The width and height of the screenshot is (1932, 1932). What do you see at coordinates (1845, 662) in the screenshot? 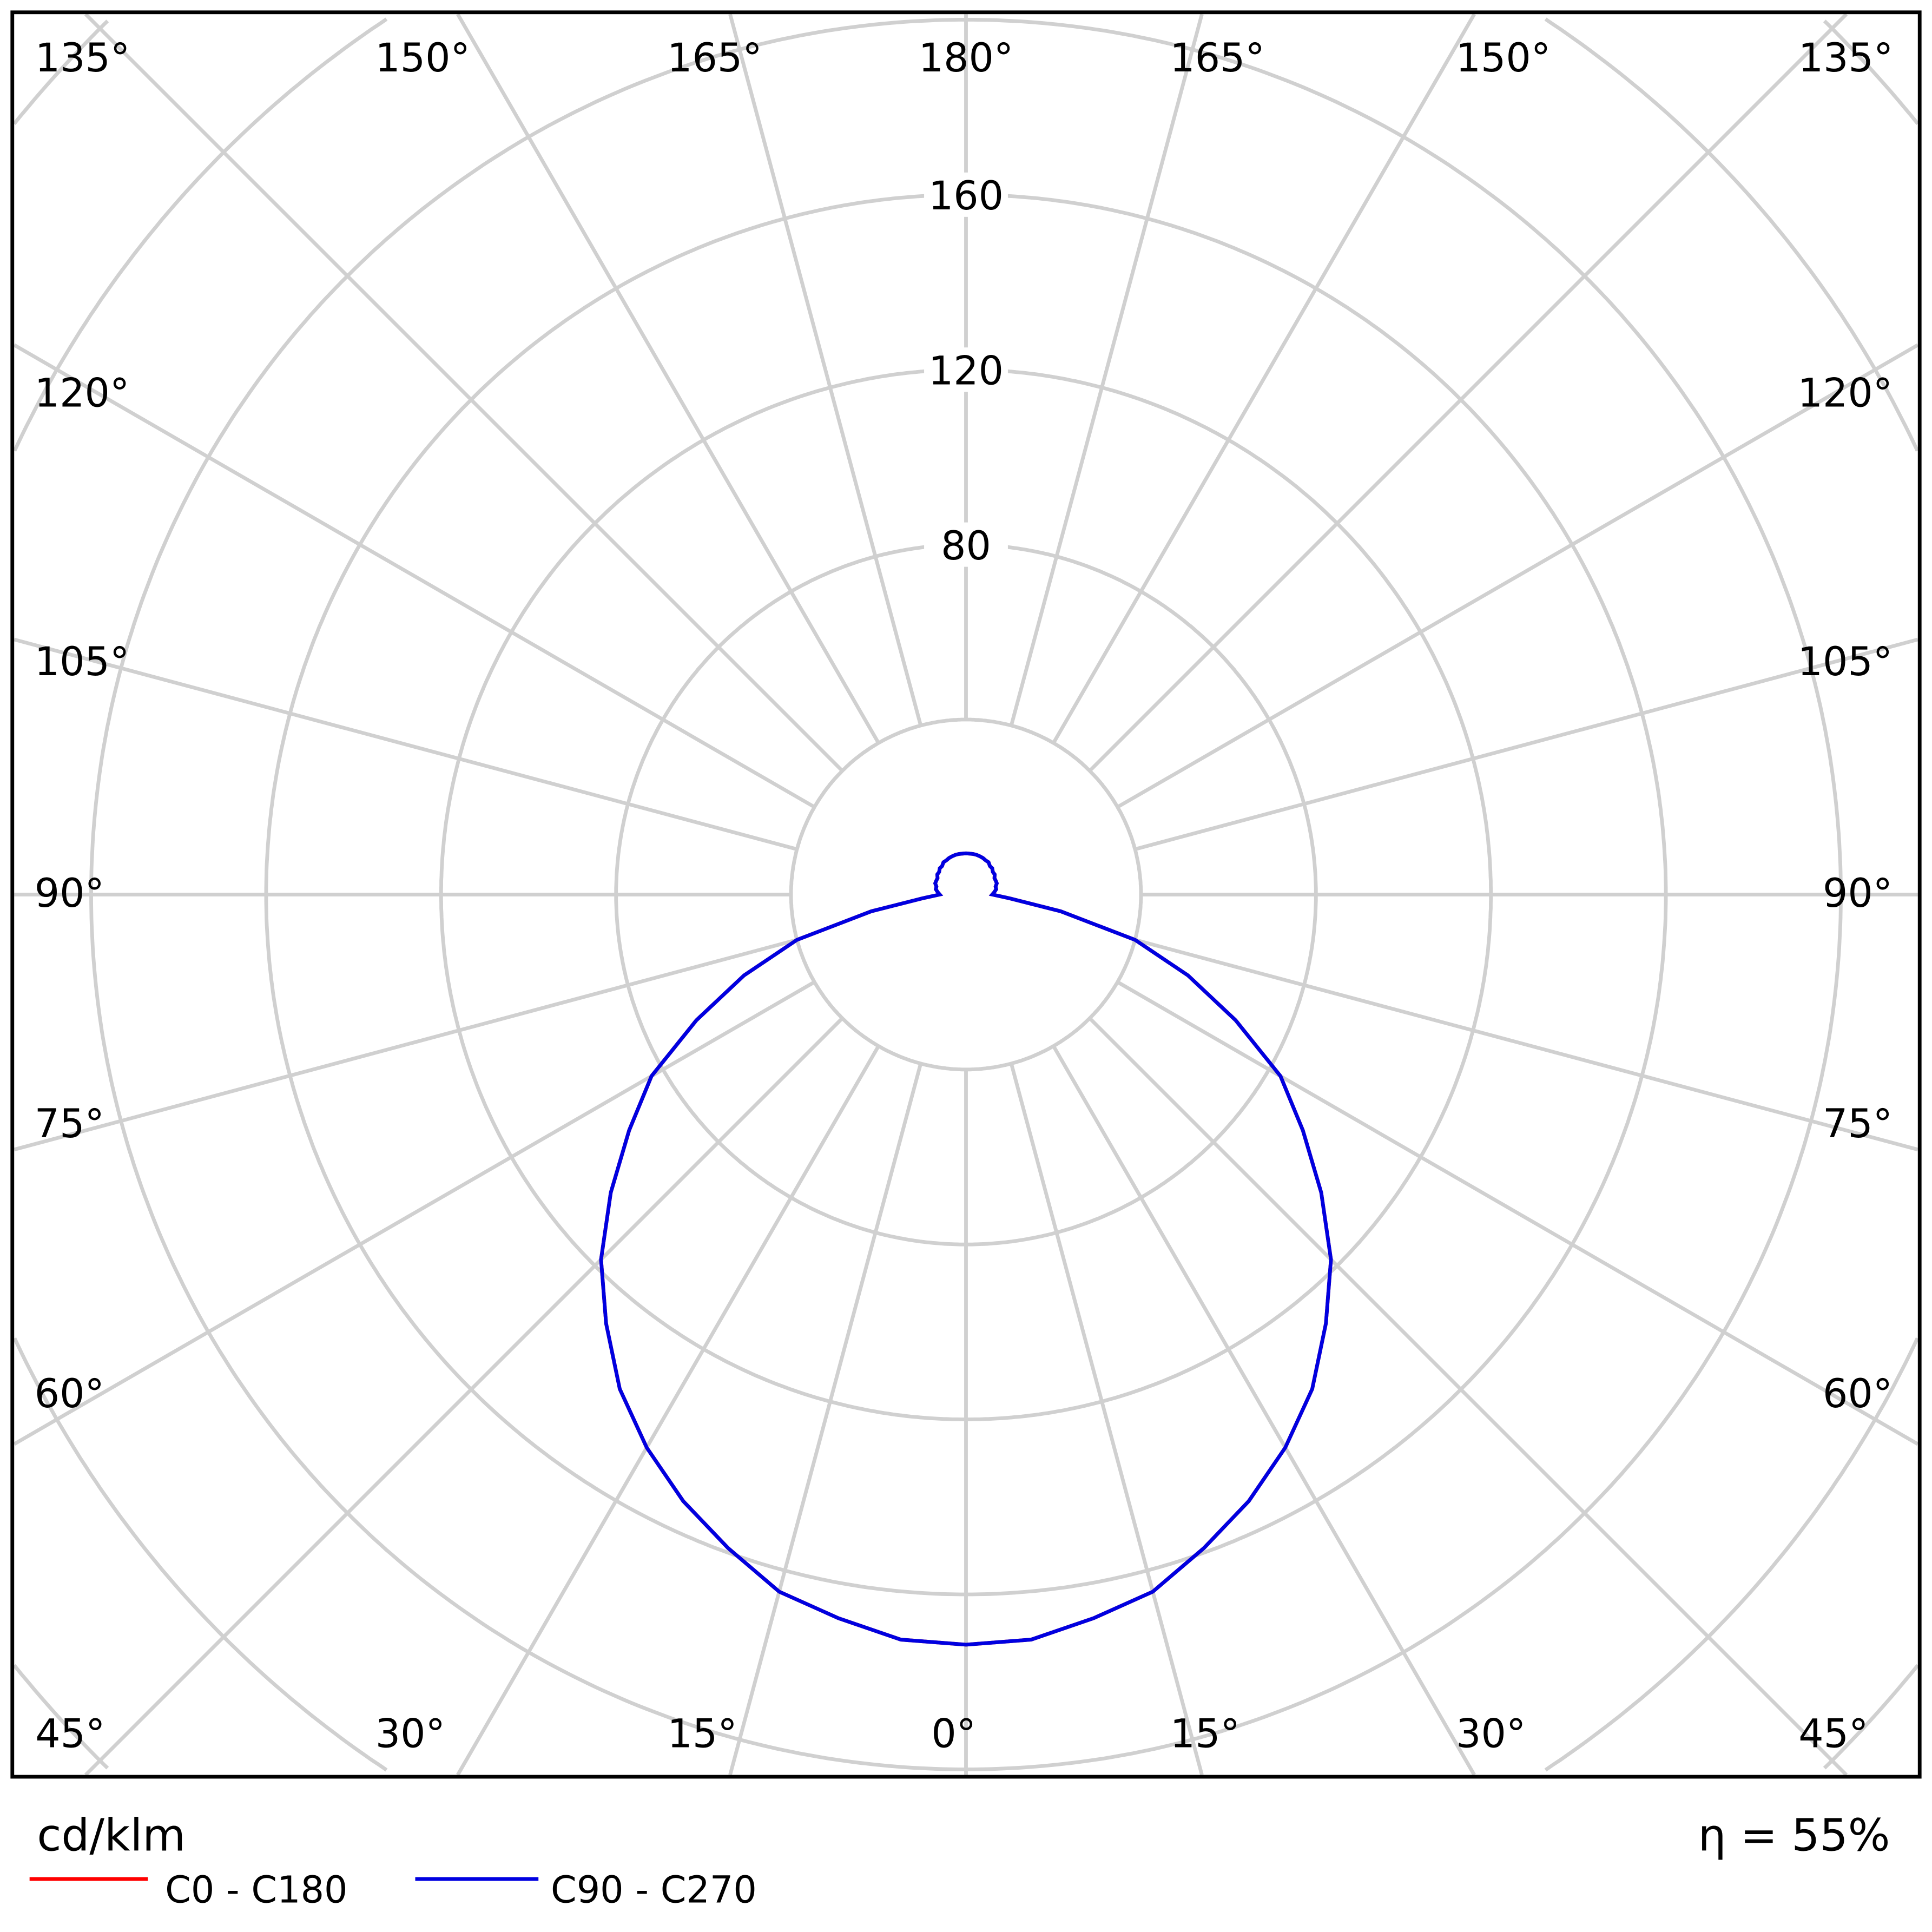
I see `angle-label-right: 105°` at bounding box center [1845, 662].